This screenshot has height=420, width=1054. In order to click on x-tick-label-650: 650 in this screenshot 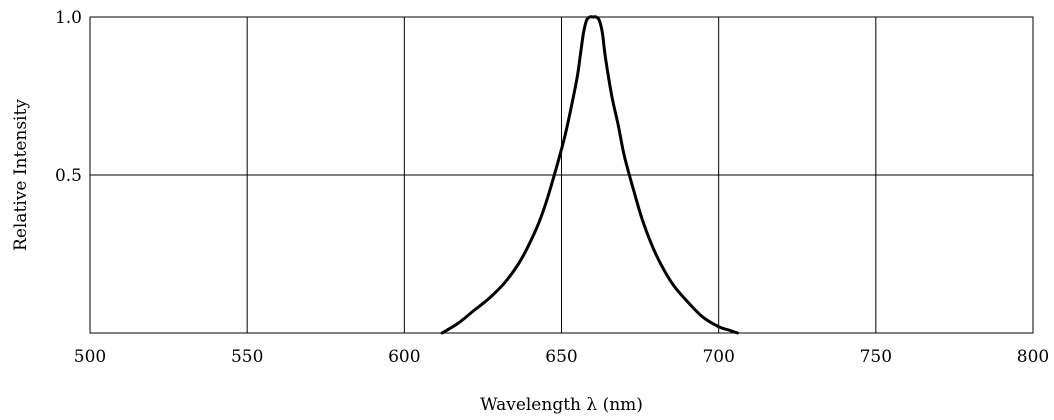, I will do `click(561, 357)`.